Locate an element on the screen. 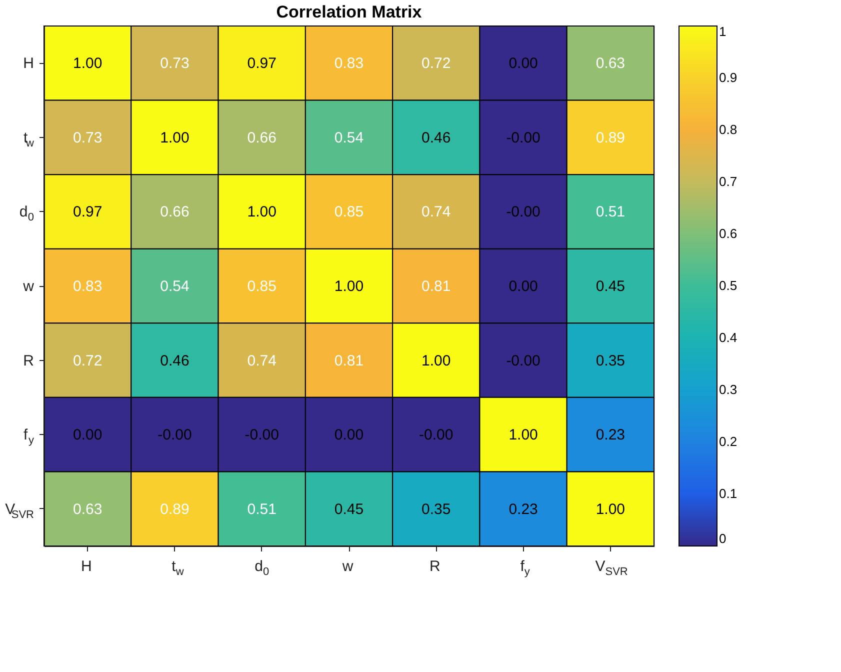  color-bar-label: 0.4 is located at coordinates (728, 337).